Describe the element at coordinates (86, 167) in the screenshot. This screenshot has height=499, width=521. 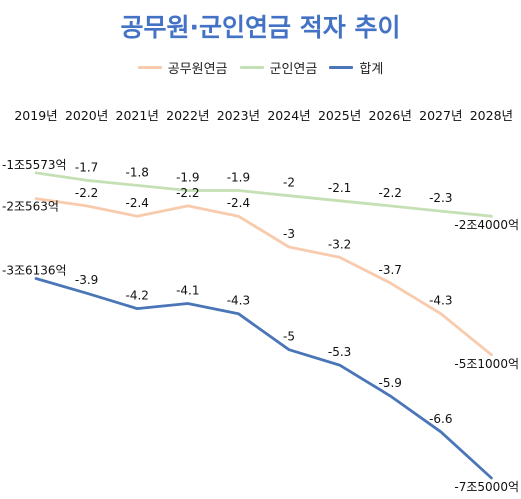
I see `data-label: -1.7` at that location.